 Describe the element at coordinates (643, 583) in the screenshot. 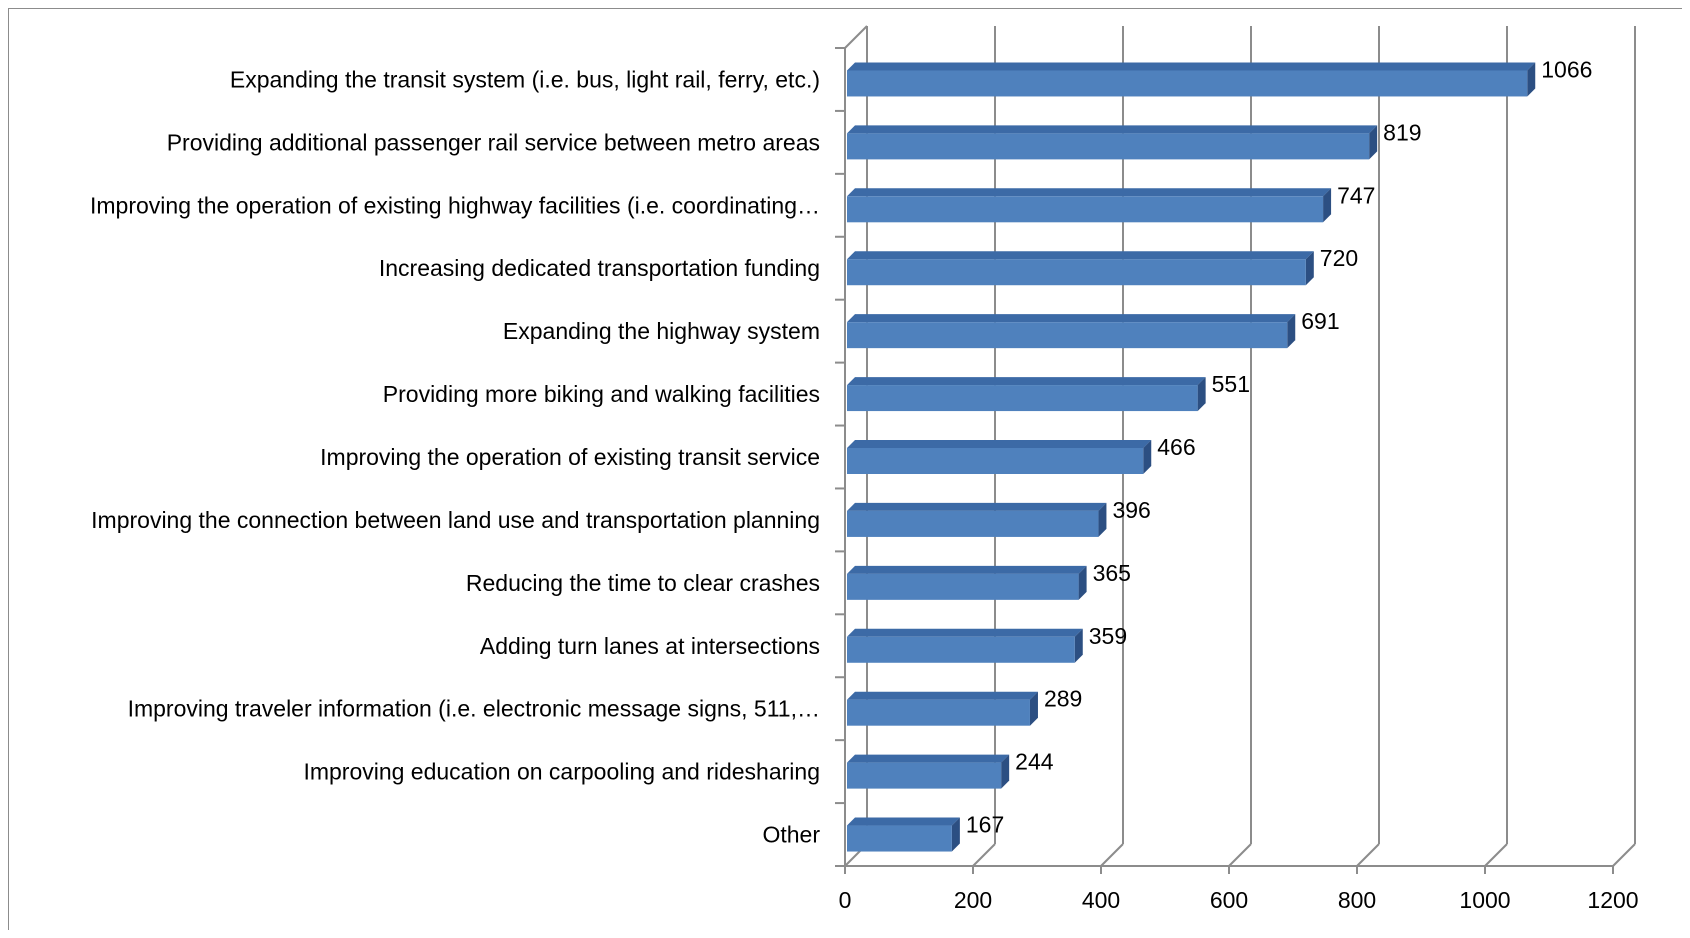

I see `category-label: Reducing the time to clear crashes` at that location.